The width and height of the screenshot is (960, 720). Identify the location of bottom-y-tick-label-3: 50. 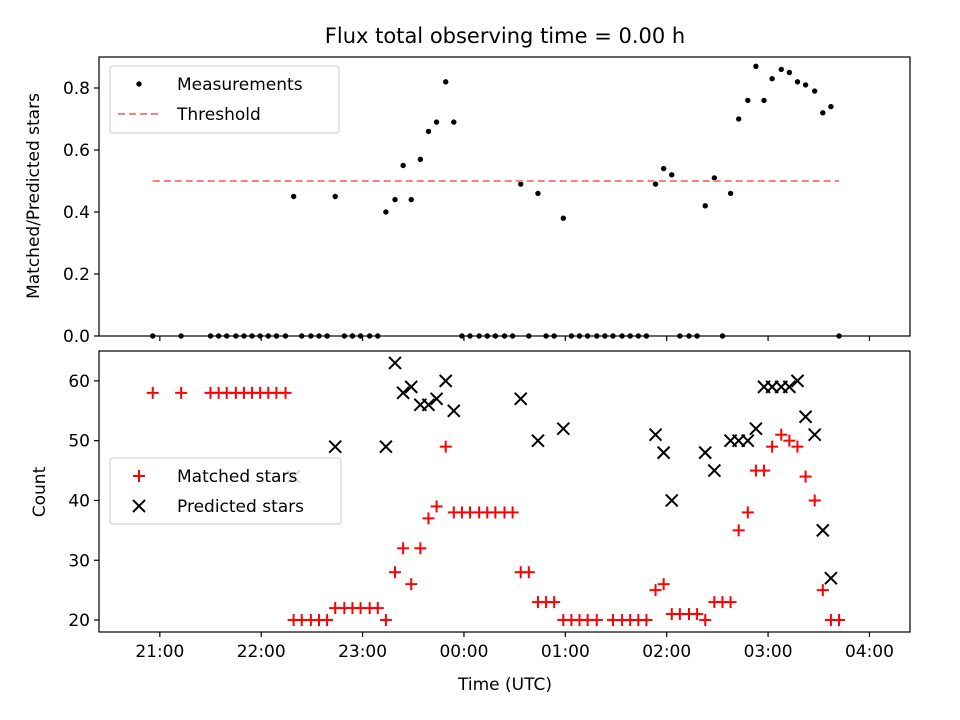
(79, 442).